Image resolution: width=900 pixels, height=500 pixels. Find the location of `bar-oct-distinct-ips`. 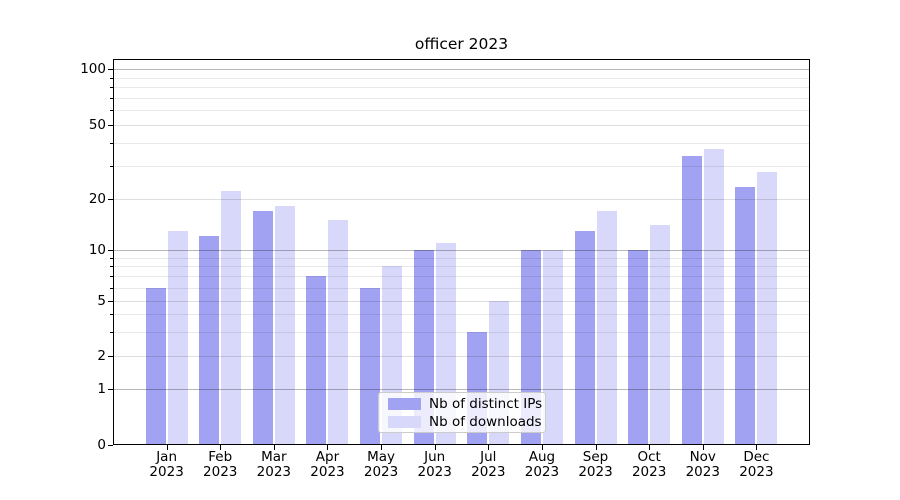

bar-oct-distinct-ips is located at coordinates (638, 347).